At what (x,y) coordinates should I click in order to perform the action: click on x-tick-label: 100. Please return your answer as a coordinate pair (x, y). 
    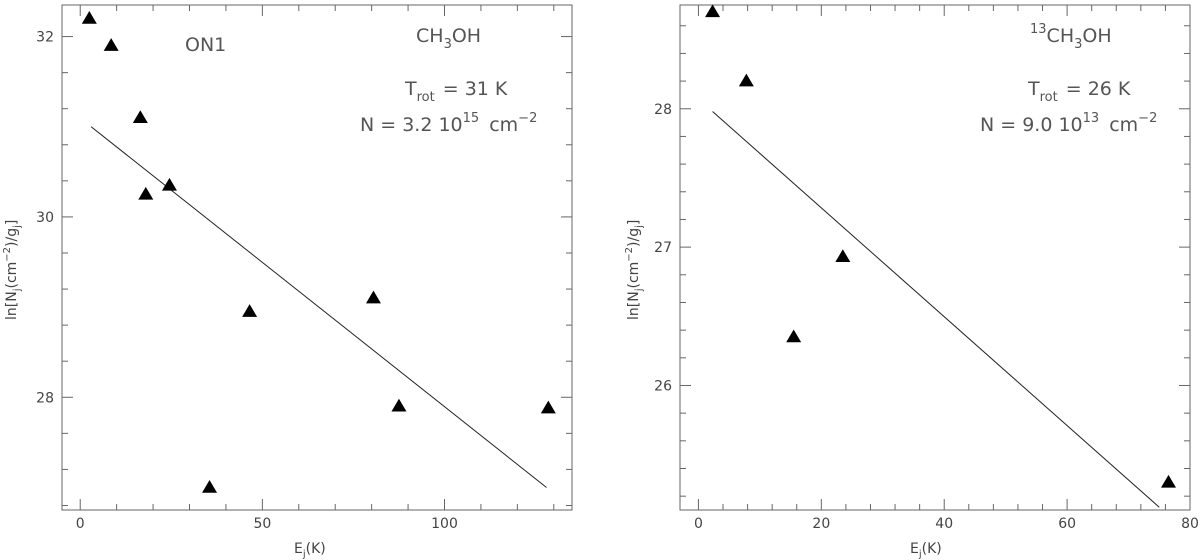
    Looking at the image, I should click on (444, 524).